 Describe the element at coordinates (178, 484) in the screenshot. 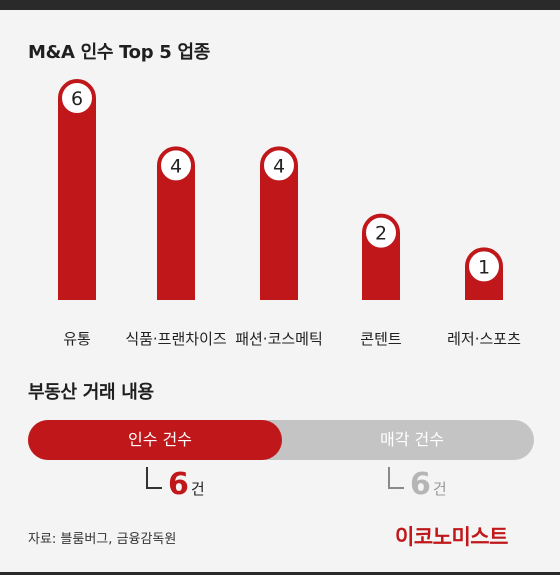

I see `buy-count-number: 6` at that location.